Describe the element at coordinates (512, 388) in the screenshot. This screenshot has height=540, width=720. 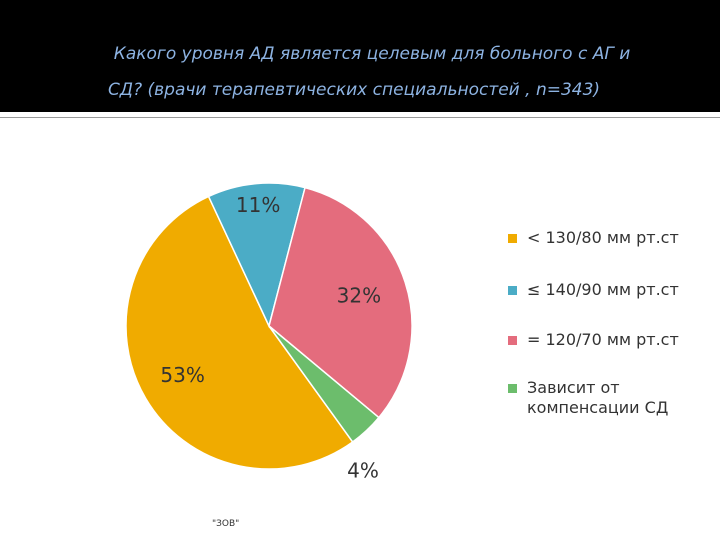
I see `legend-swatch-depends-on-compensation` at that location.